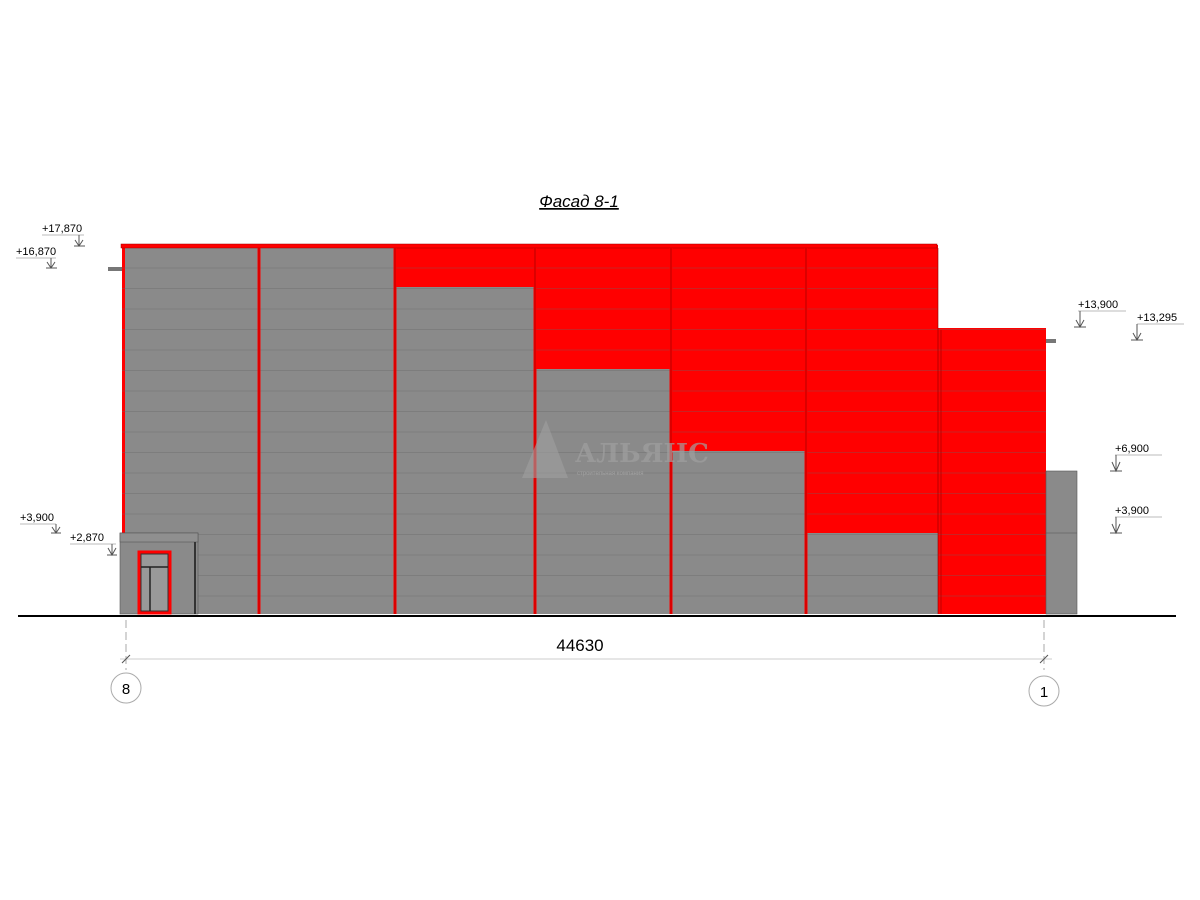  I want to click on axis-label: 1, so click(1044, 692).